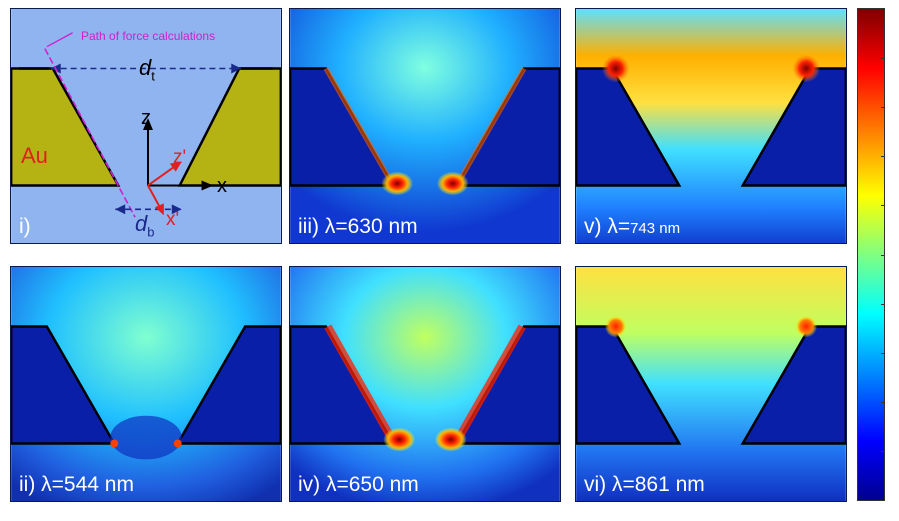 The width and height of the screenshot is (899, 521). I want to click on path-label: Path of force calculations, so click(148, 36).